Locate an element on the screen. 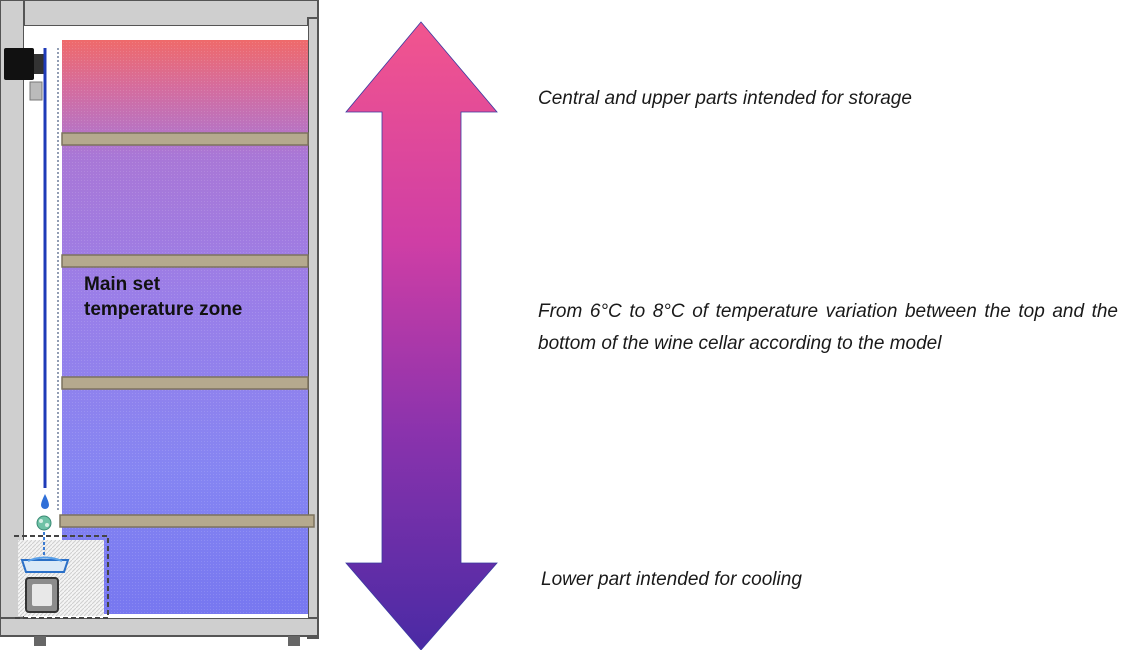 The height and width of the screenshot is (650, 1130). thermostat-control-icon is located at coordinates (24, 74).